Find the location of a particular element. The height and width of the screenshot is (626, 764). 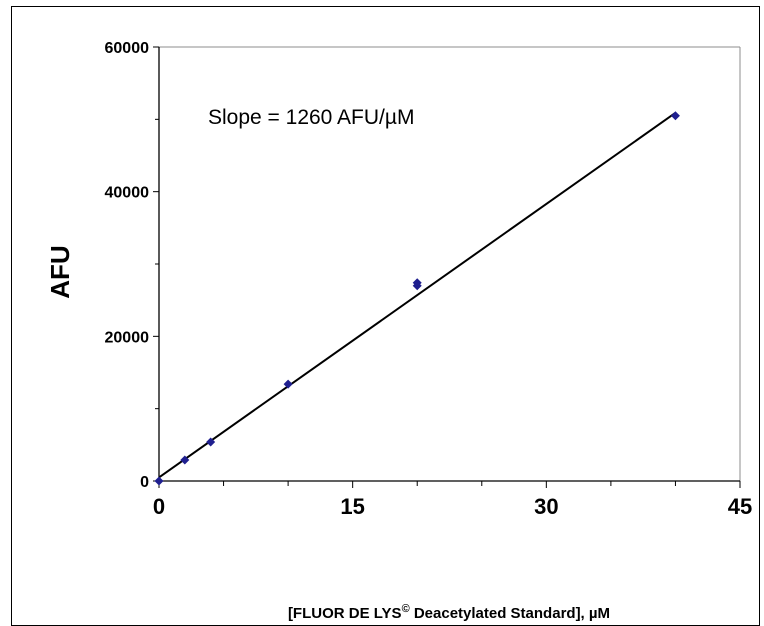

y-tick-label: 20000 is located at coordinates (127, 337).